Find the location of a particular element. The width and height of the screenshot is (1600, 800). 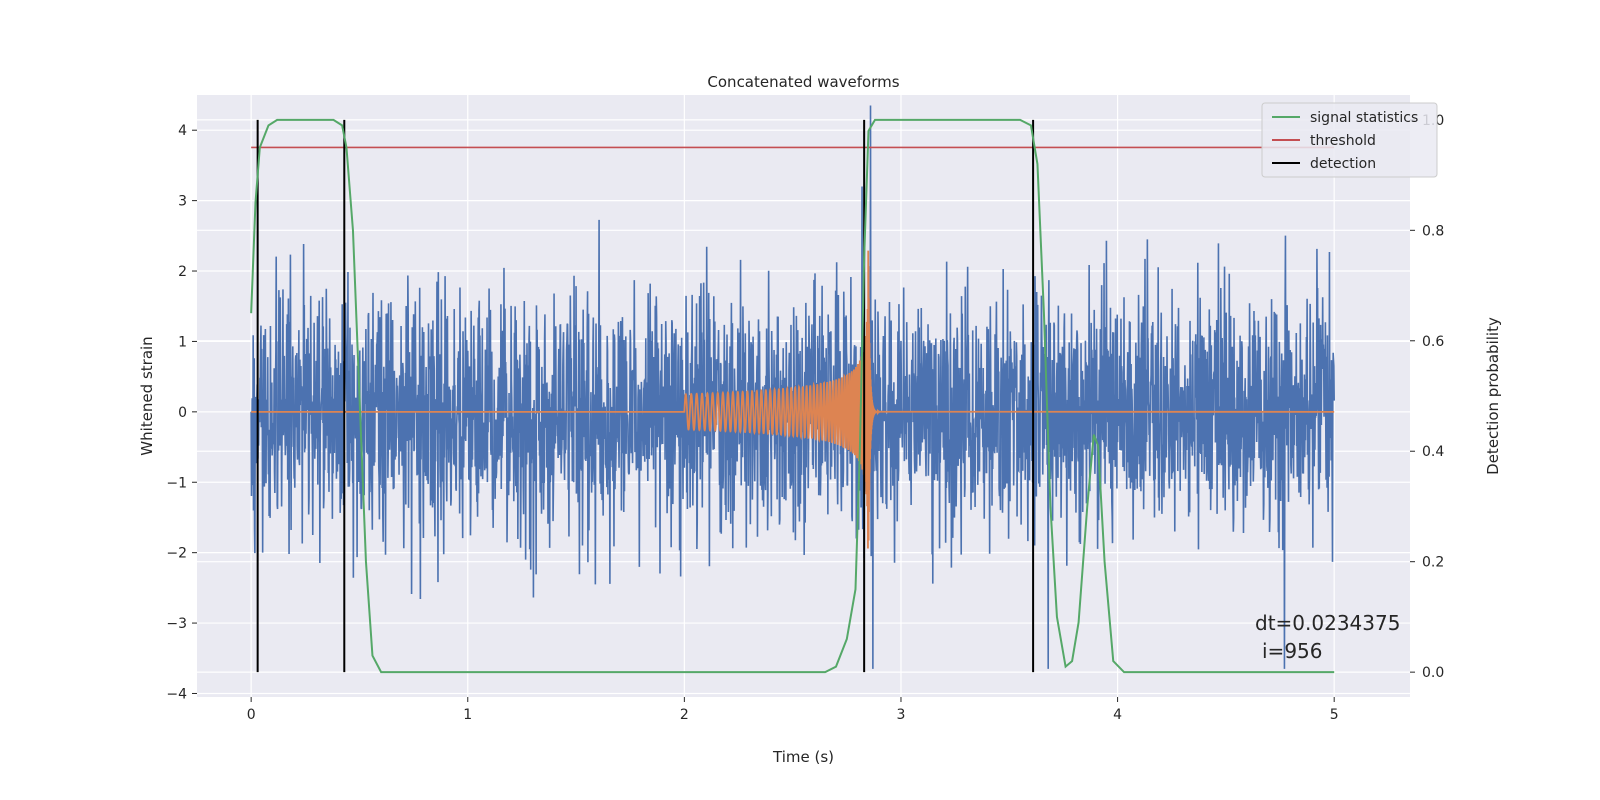

y-axis-label: Whitened strain is located at coordinates (147, 395).